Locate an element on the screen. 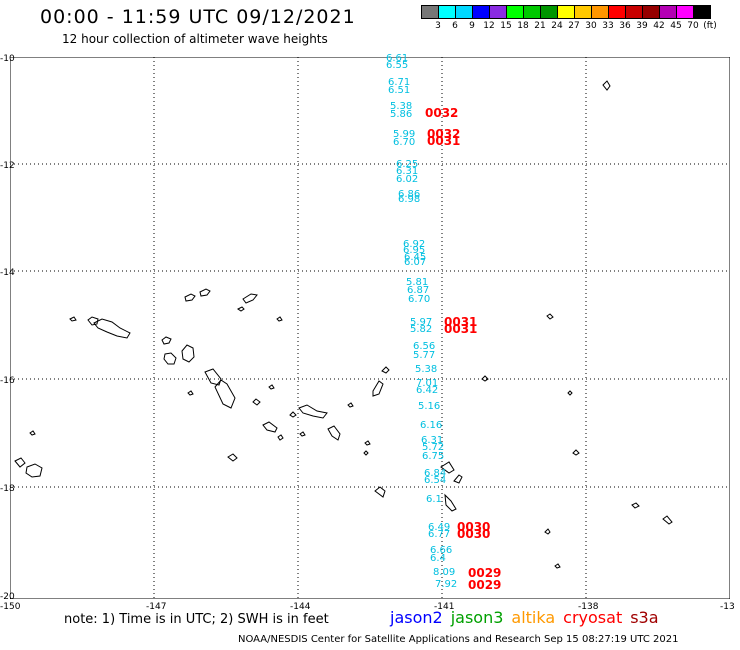 This screenshot has width=740, height=650. lat-tick-label: -18 is located at coordinates (7, 489).